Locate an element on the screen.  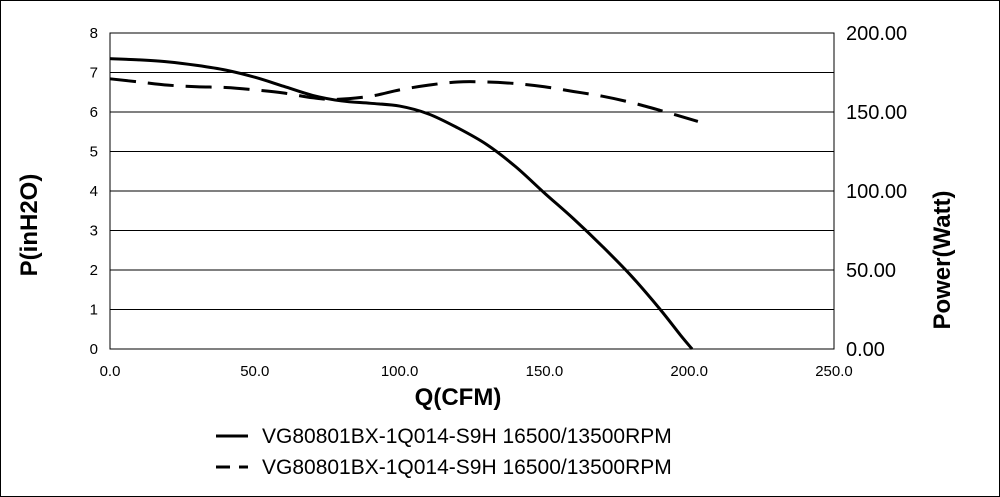
y2-tick-label-0: 0.00 is located at coordinates (865, 350).